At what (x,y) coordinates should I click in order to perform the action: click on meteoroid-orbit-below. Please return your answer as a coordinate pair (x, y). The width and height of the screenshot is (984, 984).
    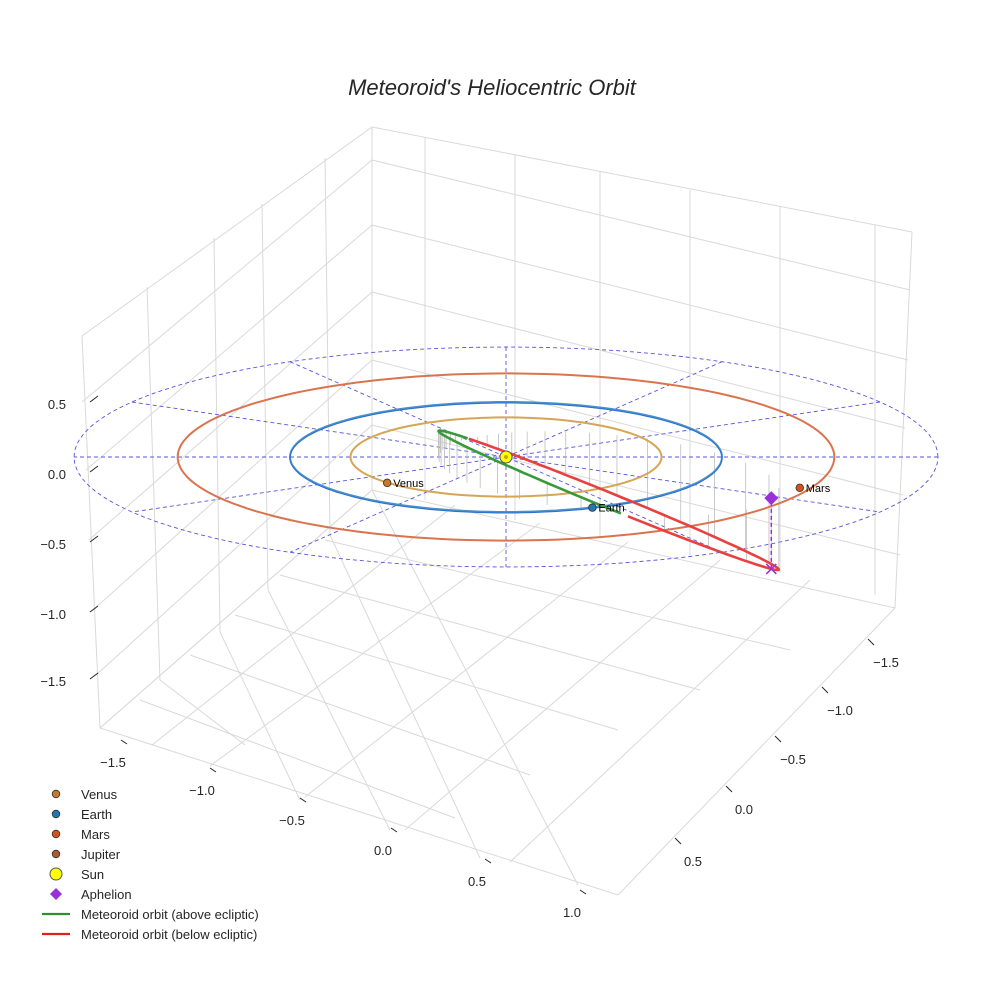
    Looking at the image, I should click on (624, 504).